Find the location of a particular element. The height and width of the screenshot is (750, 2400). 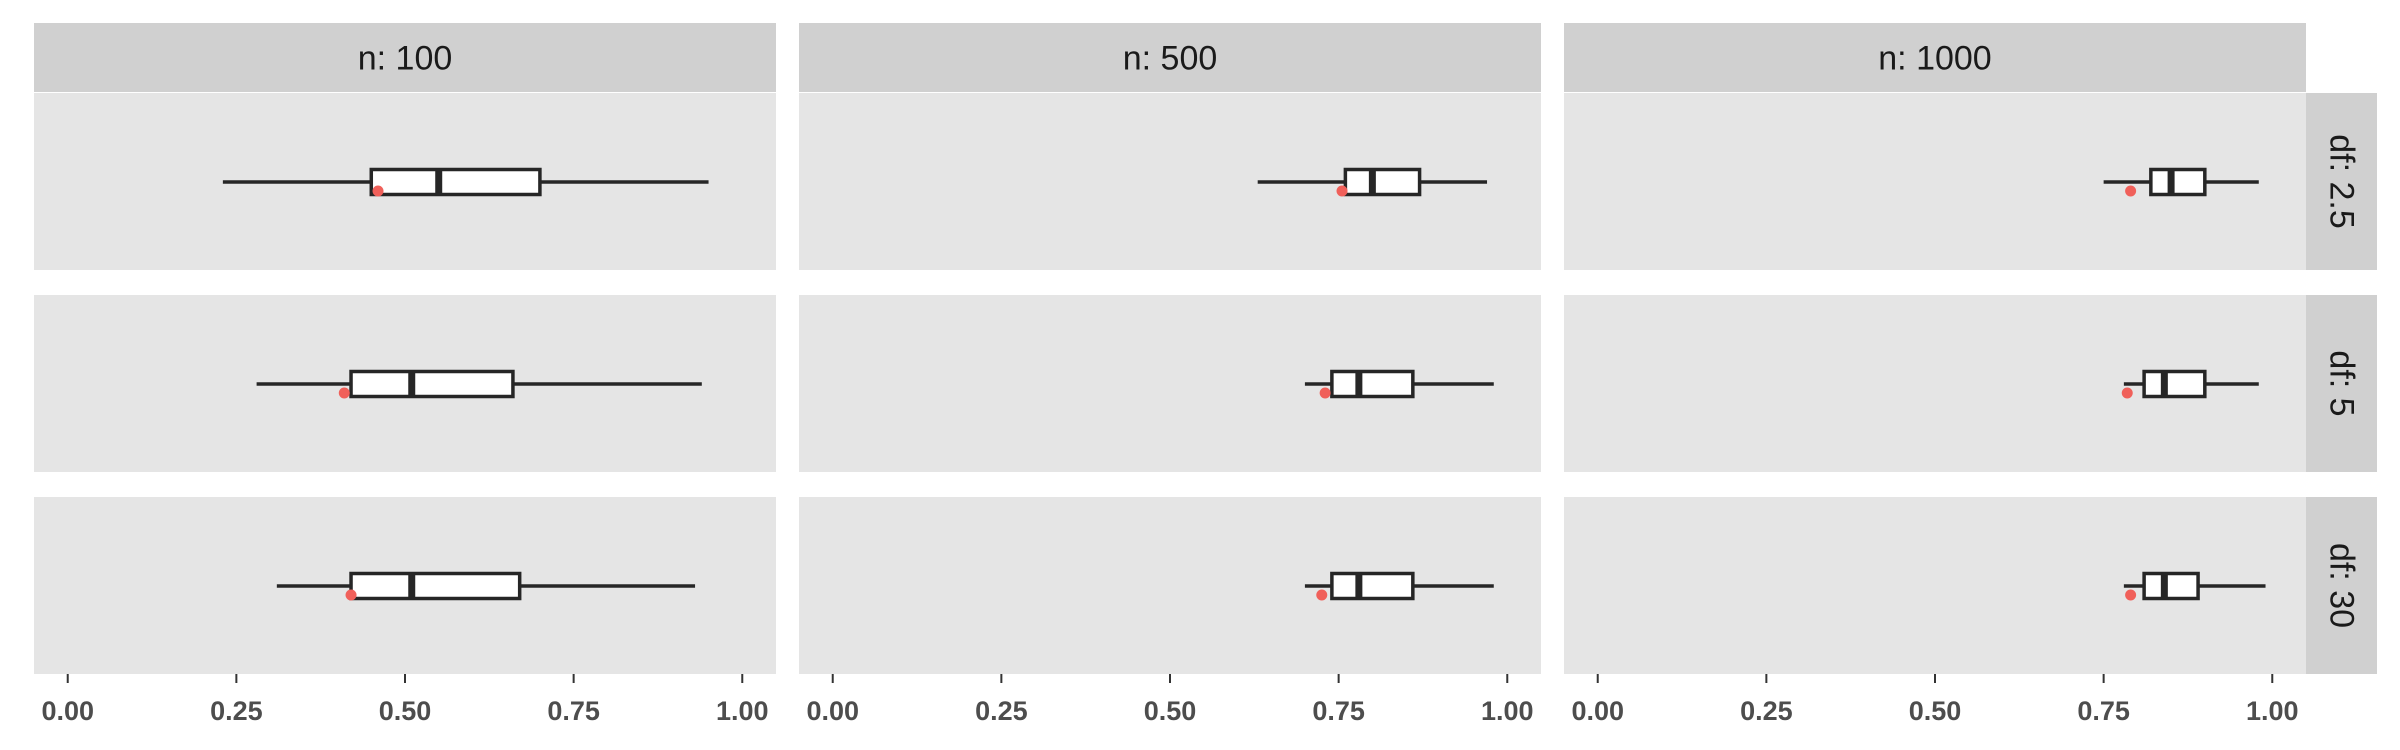

column-strip-label-n-100: n: 100 is located at coordinates (405, 59).